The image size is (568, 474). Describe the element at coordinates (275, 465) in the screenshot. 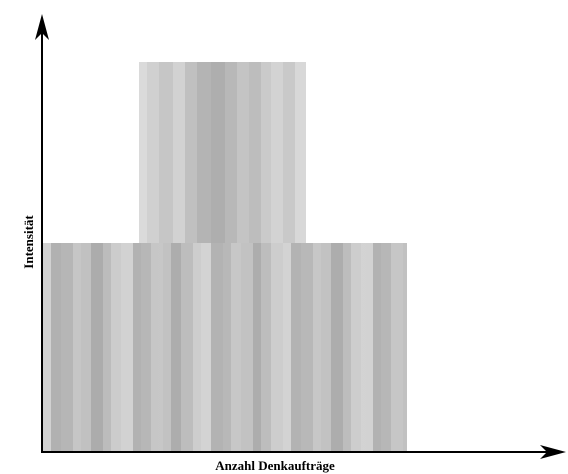

I see `x-axis-label: Anzahl Denkaufträge` at that location.